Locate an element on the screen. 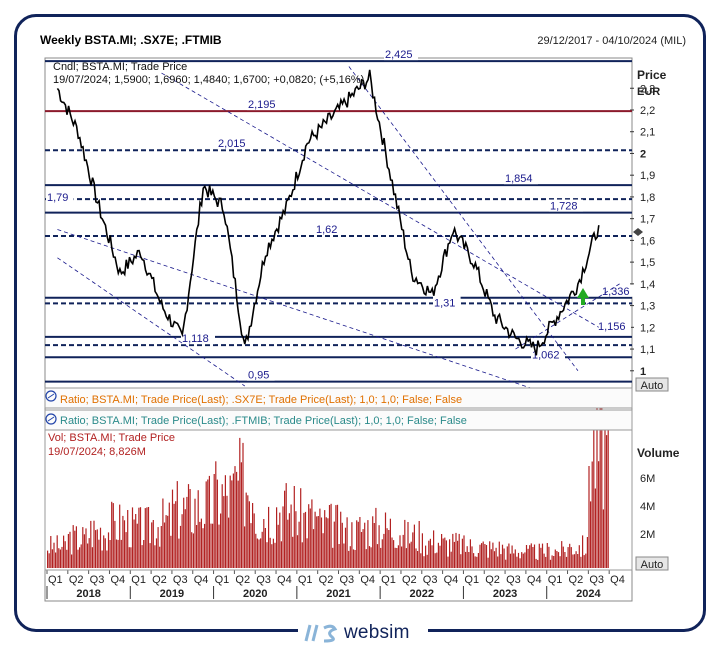 Image resolution: width=722 pixels, height=649 pixels. websim-logo-icon is located at coordinates (321, 633).